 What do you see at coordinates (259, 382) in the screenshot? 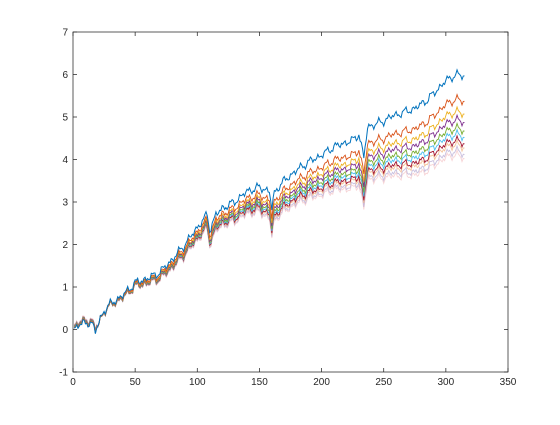
I see `x-tick-label-150: 150` at bounding box center [259, 382].